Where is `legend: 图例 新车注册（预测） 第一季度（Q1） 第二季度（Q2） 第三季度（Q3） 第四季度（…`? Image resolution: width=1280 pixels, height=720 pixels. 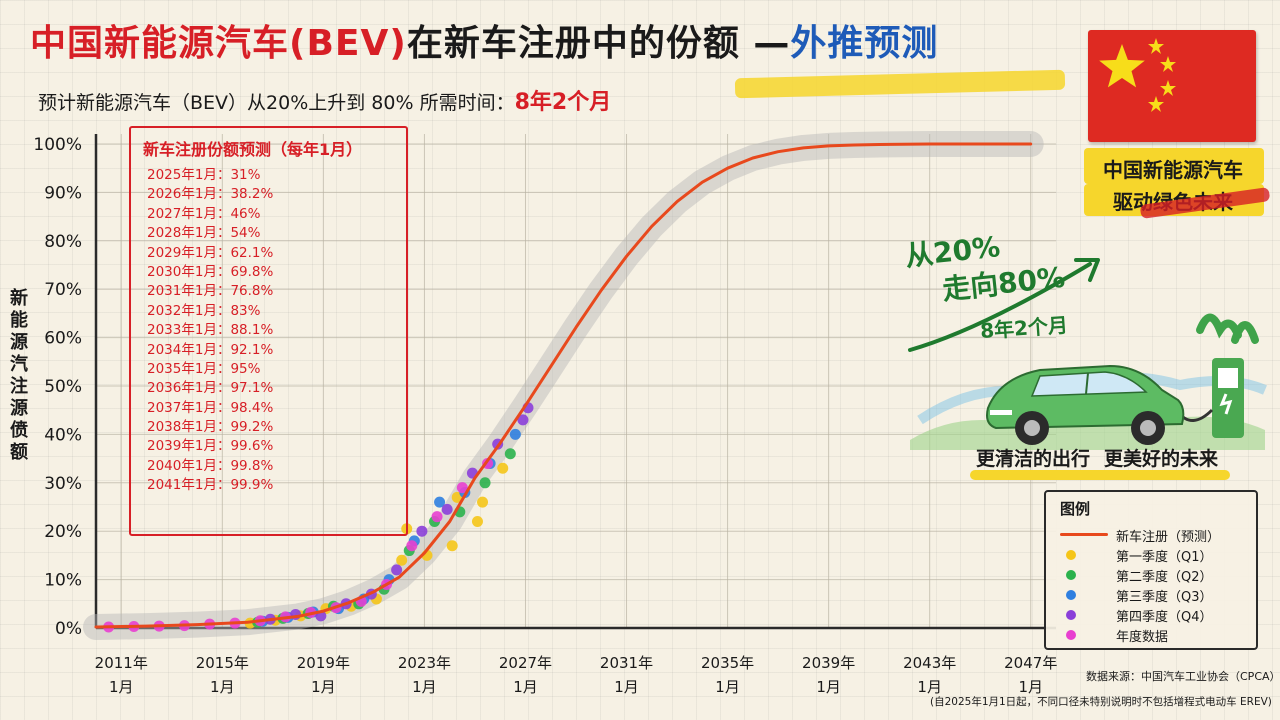 legend: 图例 新车注册（预测） 第一季度（Q1） 第二季度（Q2） 第三季度（Q3） 第四季度（… is located at coordinates (1151, 570).